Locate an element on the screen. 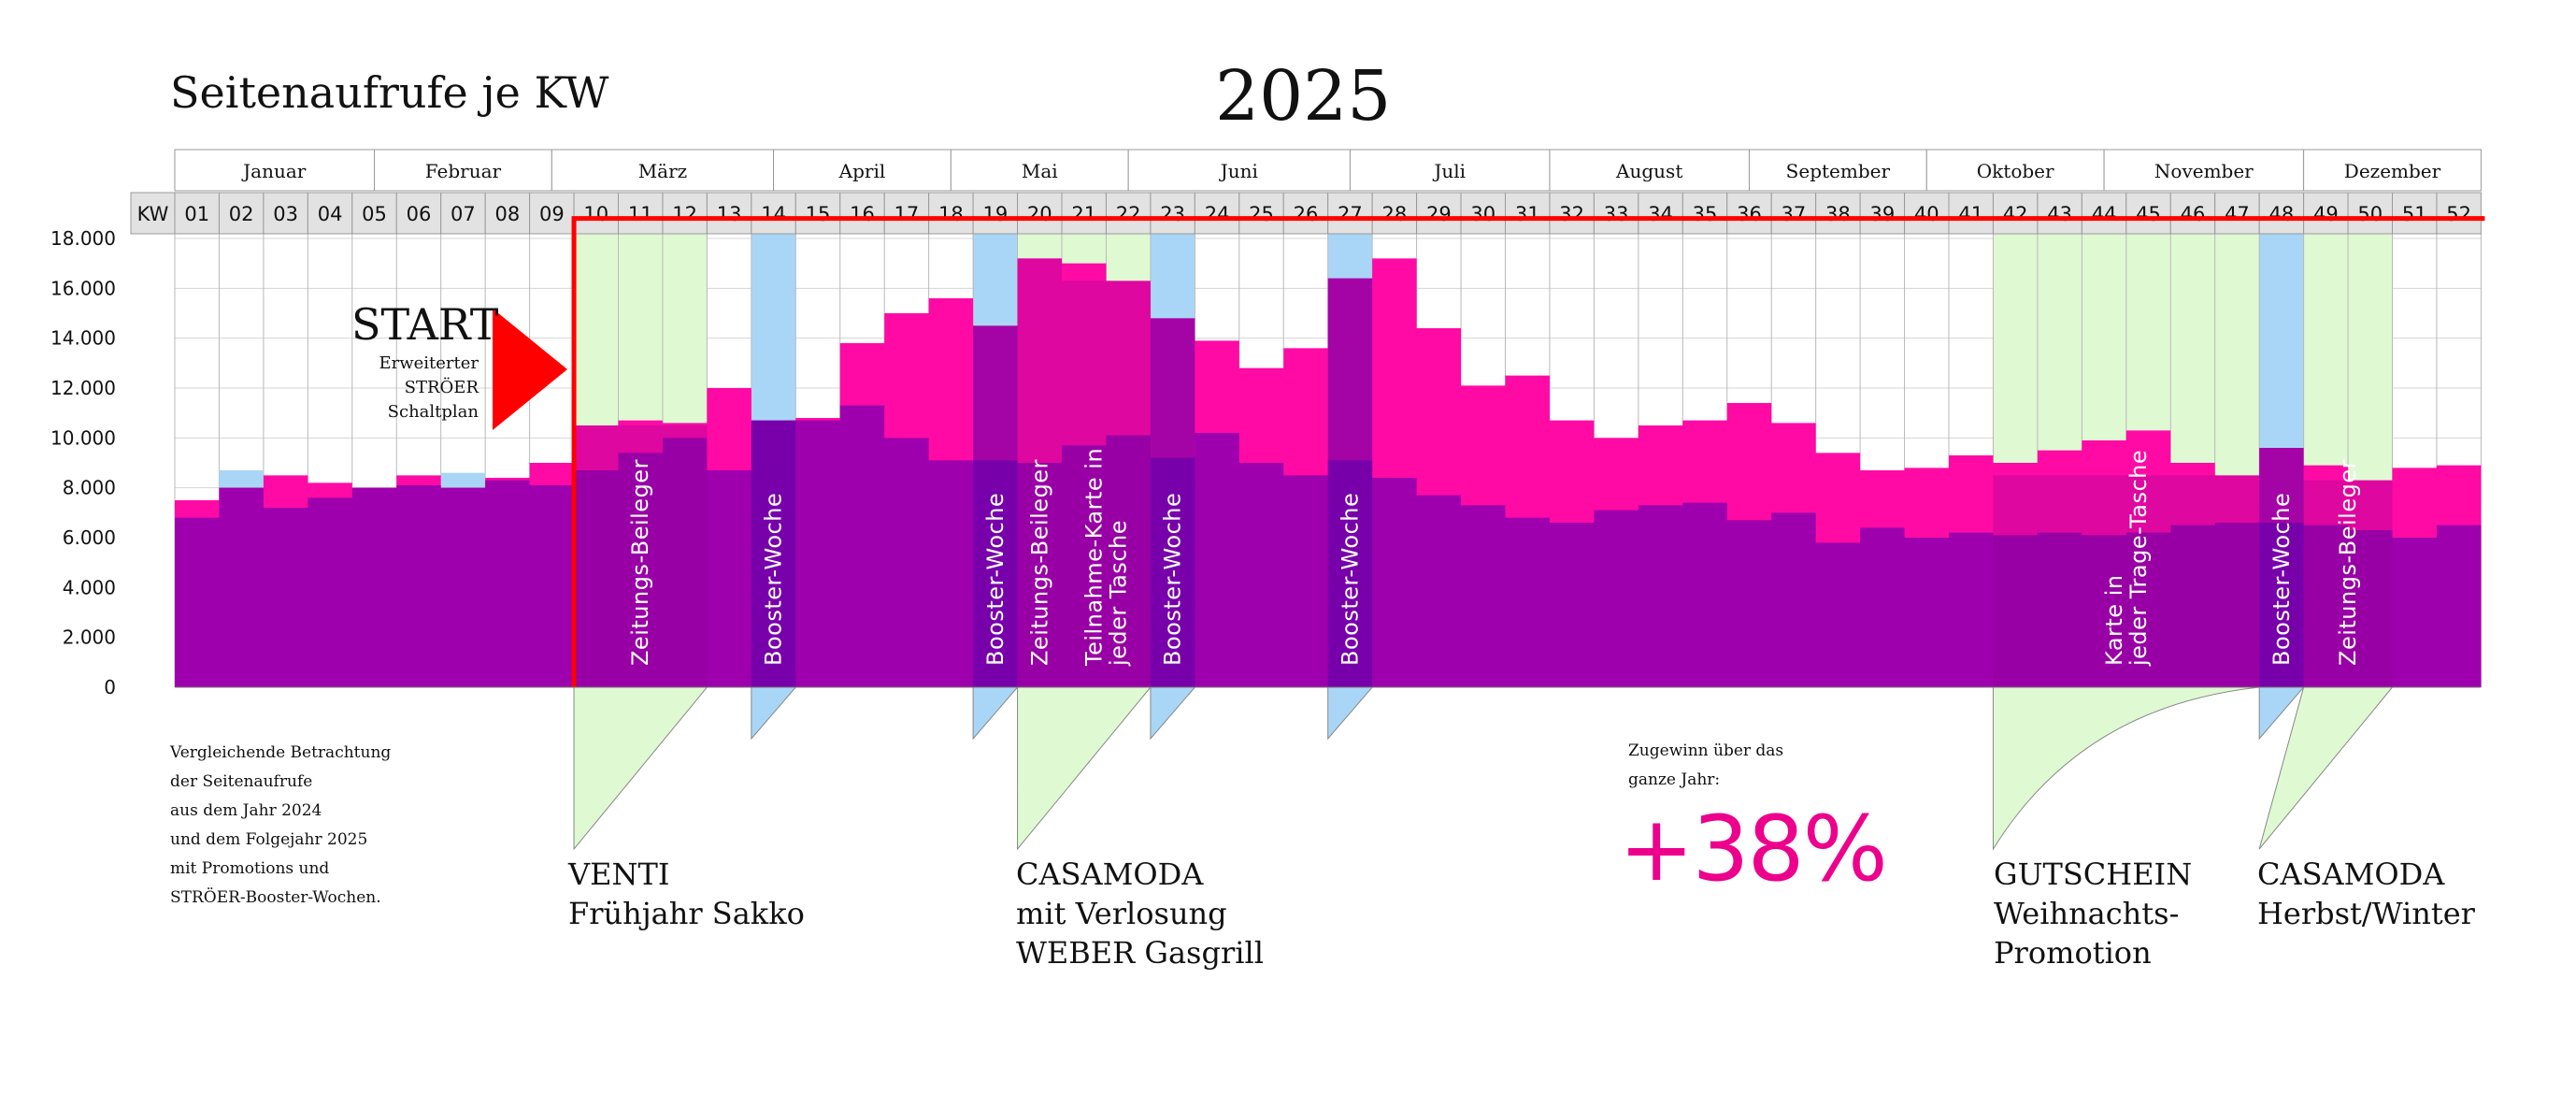  month-label: Juni is located at coordinates (1238, 171).